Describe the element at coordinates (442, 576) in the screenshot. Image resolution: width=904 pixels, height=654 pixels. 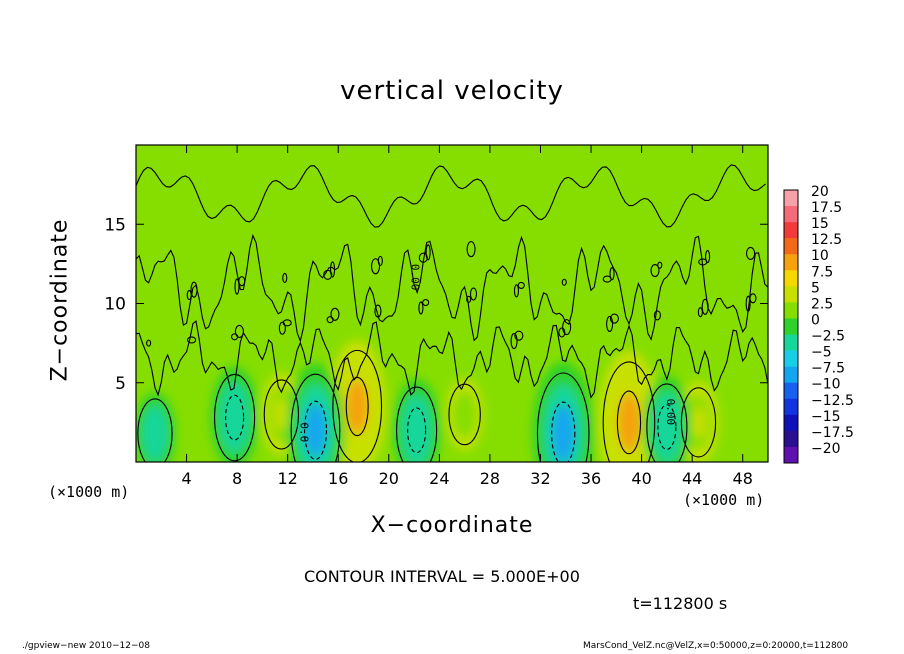
I see `contour-interval: CONTOUR INTERVAL = 5.000E+00` at that location.